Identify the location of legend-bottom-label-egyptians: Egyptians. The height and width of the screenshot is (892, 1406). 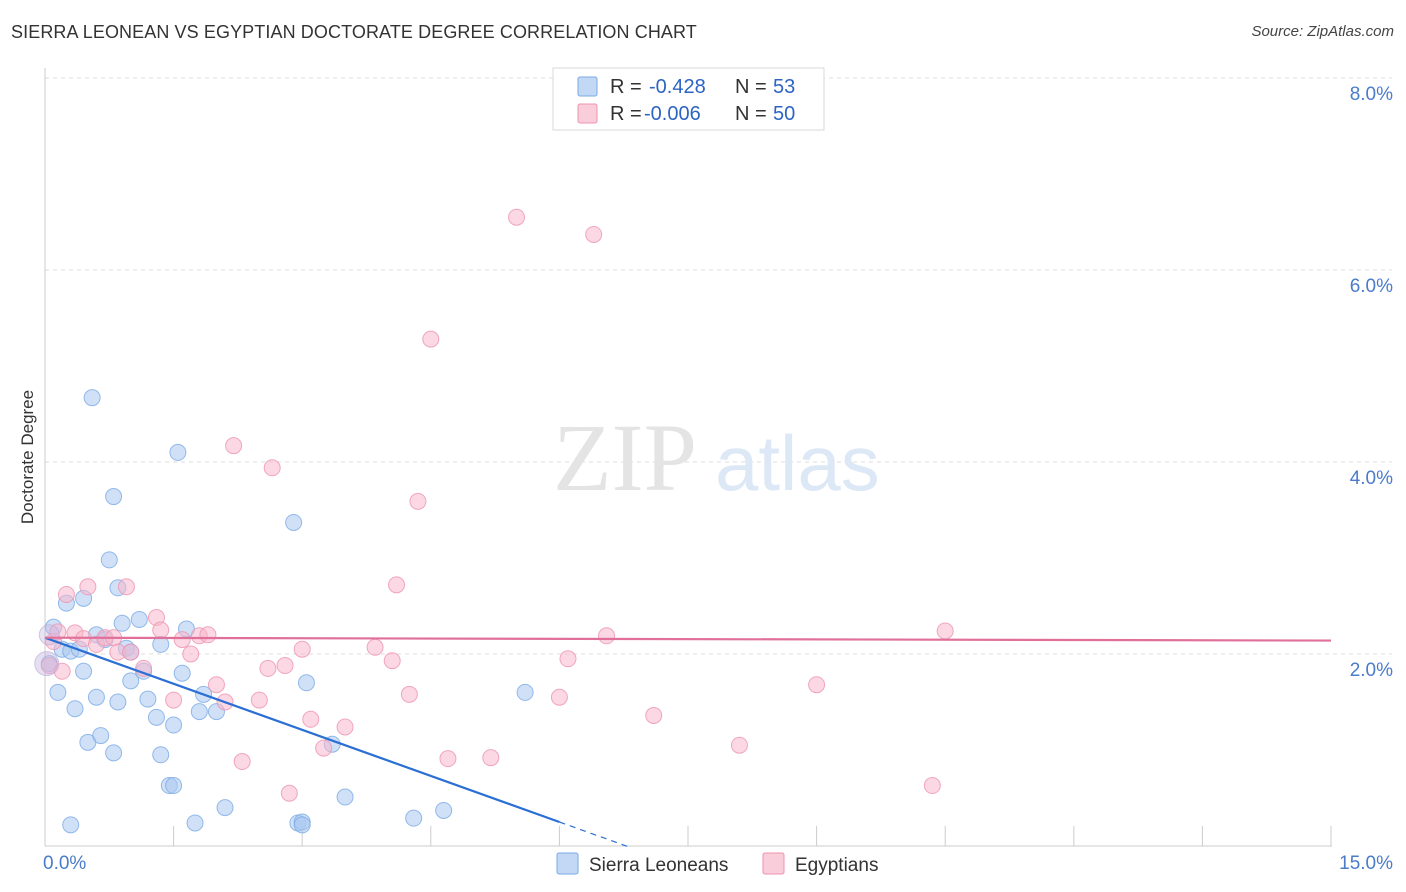
(836, 865).